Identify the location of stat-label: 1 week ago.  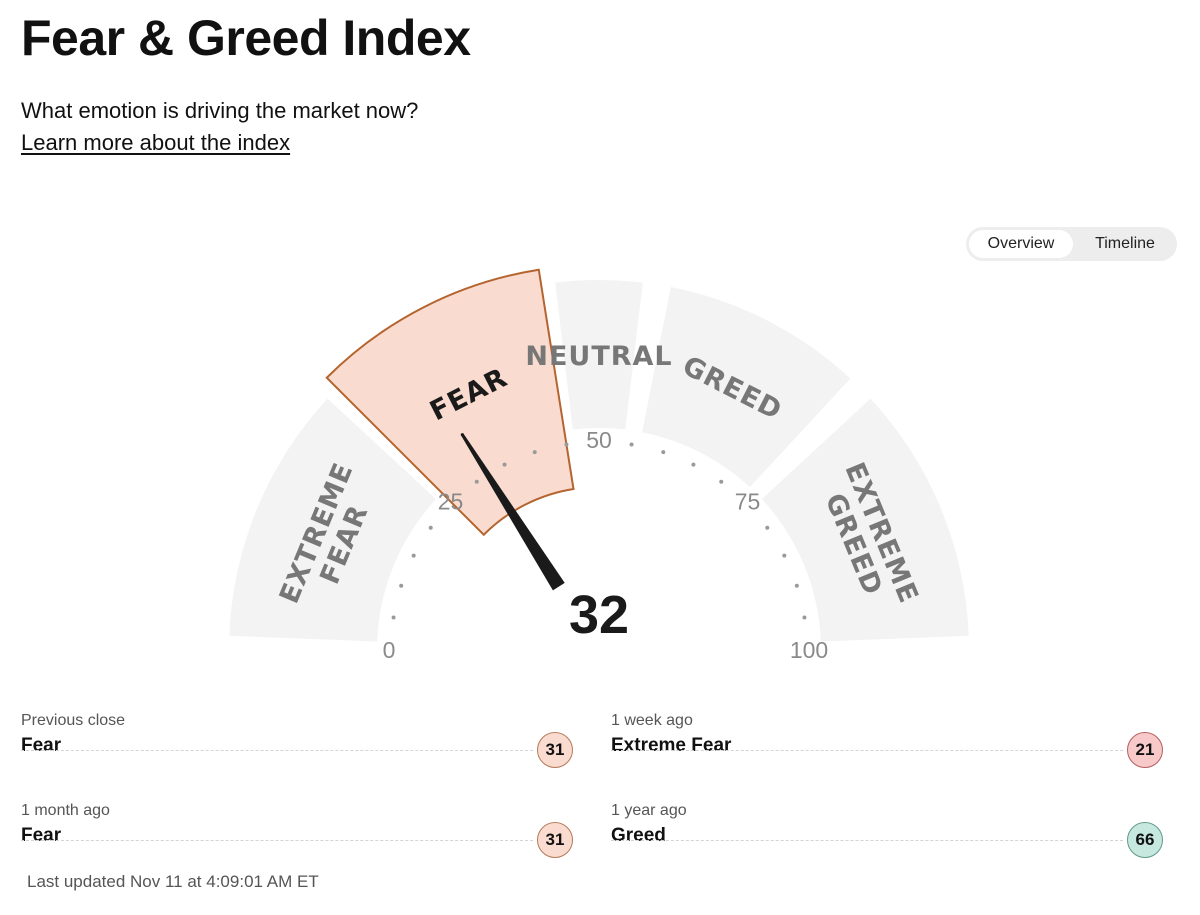
(652, 720).